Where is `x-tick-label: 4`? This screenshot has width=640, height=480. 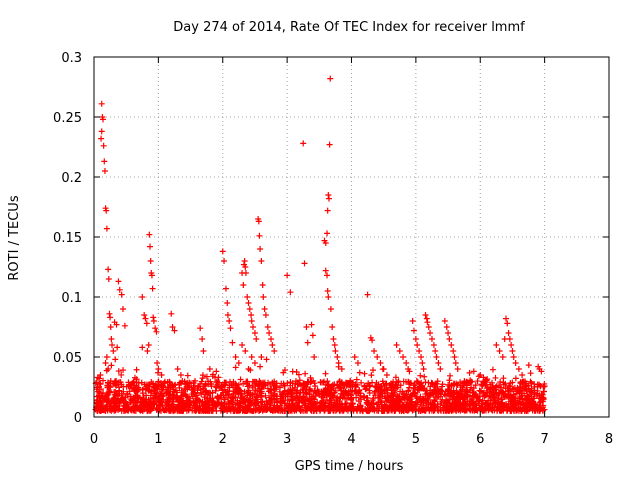 x-tick-label: 4 is located at coordinates (351, 439).